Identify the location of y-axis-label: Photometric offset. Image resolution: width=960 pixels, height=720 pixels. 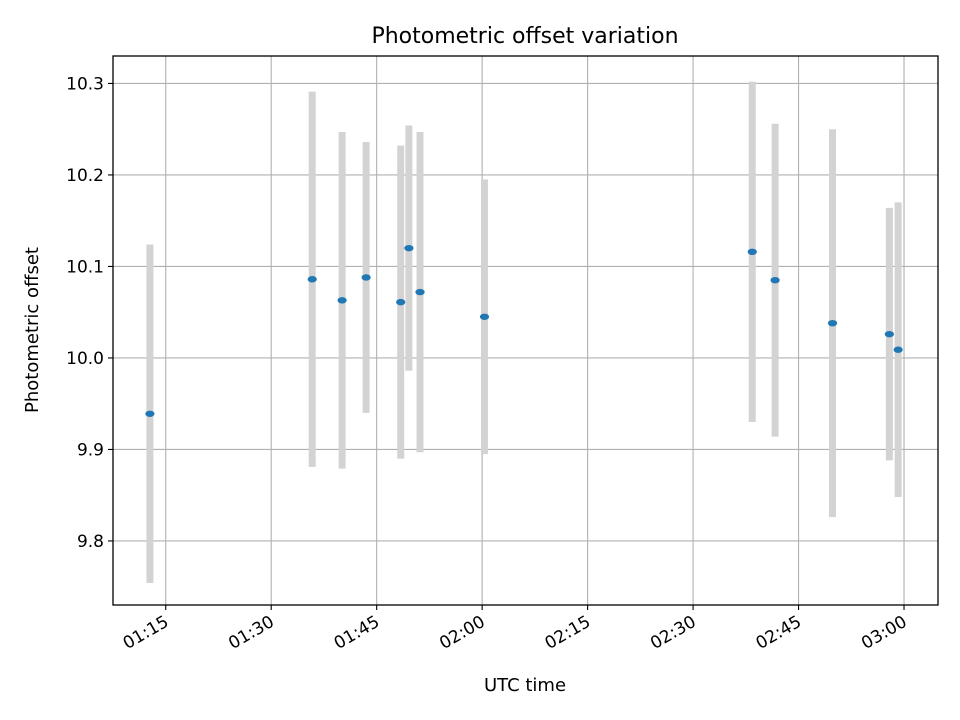
(32, 330).